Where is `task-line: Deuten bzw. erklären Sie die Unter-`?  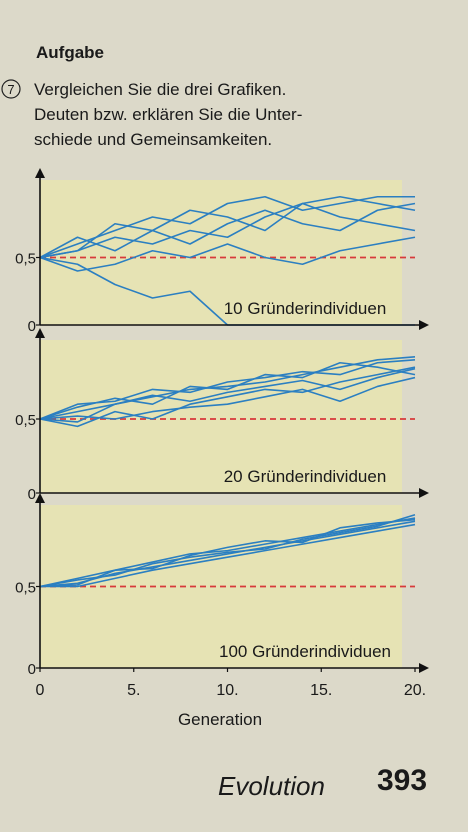 task-line: Deuten bzw. erklären Sie die Unter- is located at coordinates (168, 114).